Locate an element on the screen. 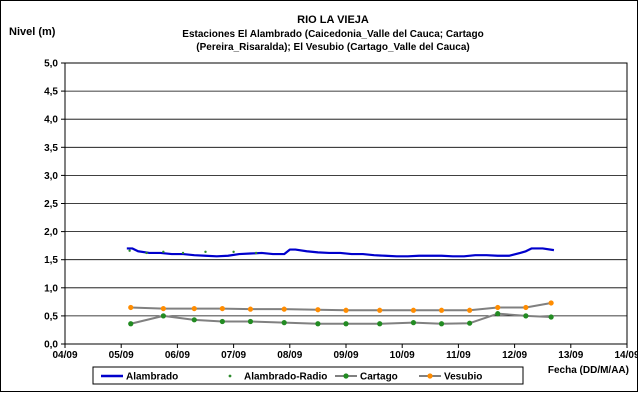 The width and height of the screenshot is (638, 396). y-tick-label: 0,5 is located at coordinates (51, 316).